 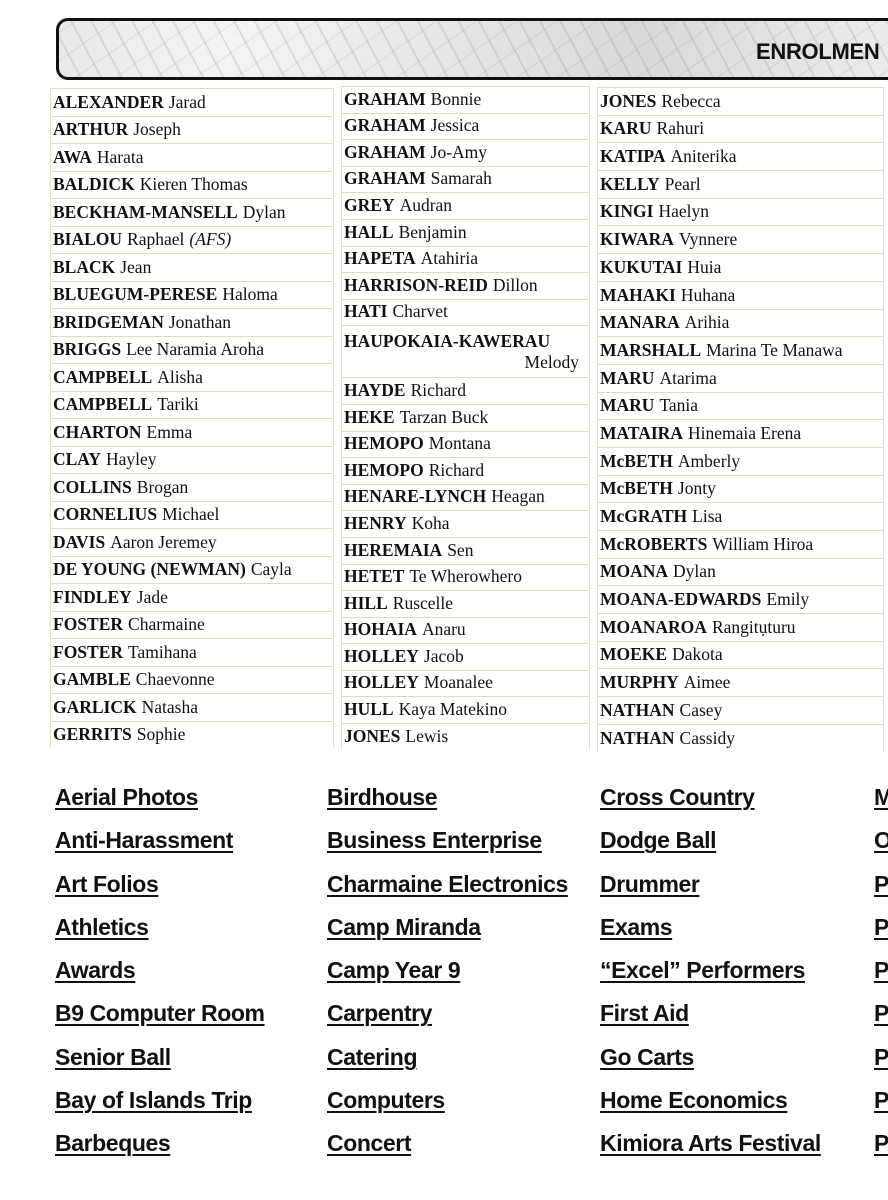 What do you see at coordinates (644, 1013) in the screenshot?
I see `topic-link: First Aid` at bounding box center [644, 1013].